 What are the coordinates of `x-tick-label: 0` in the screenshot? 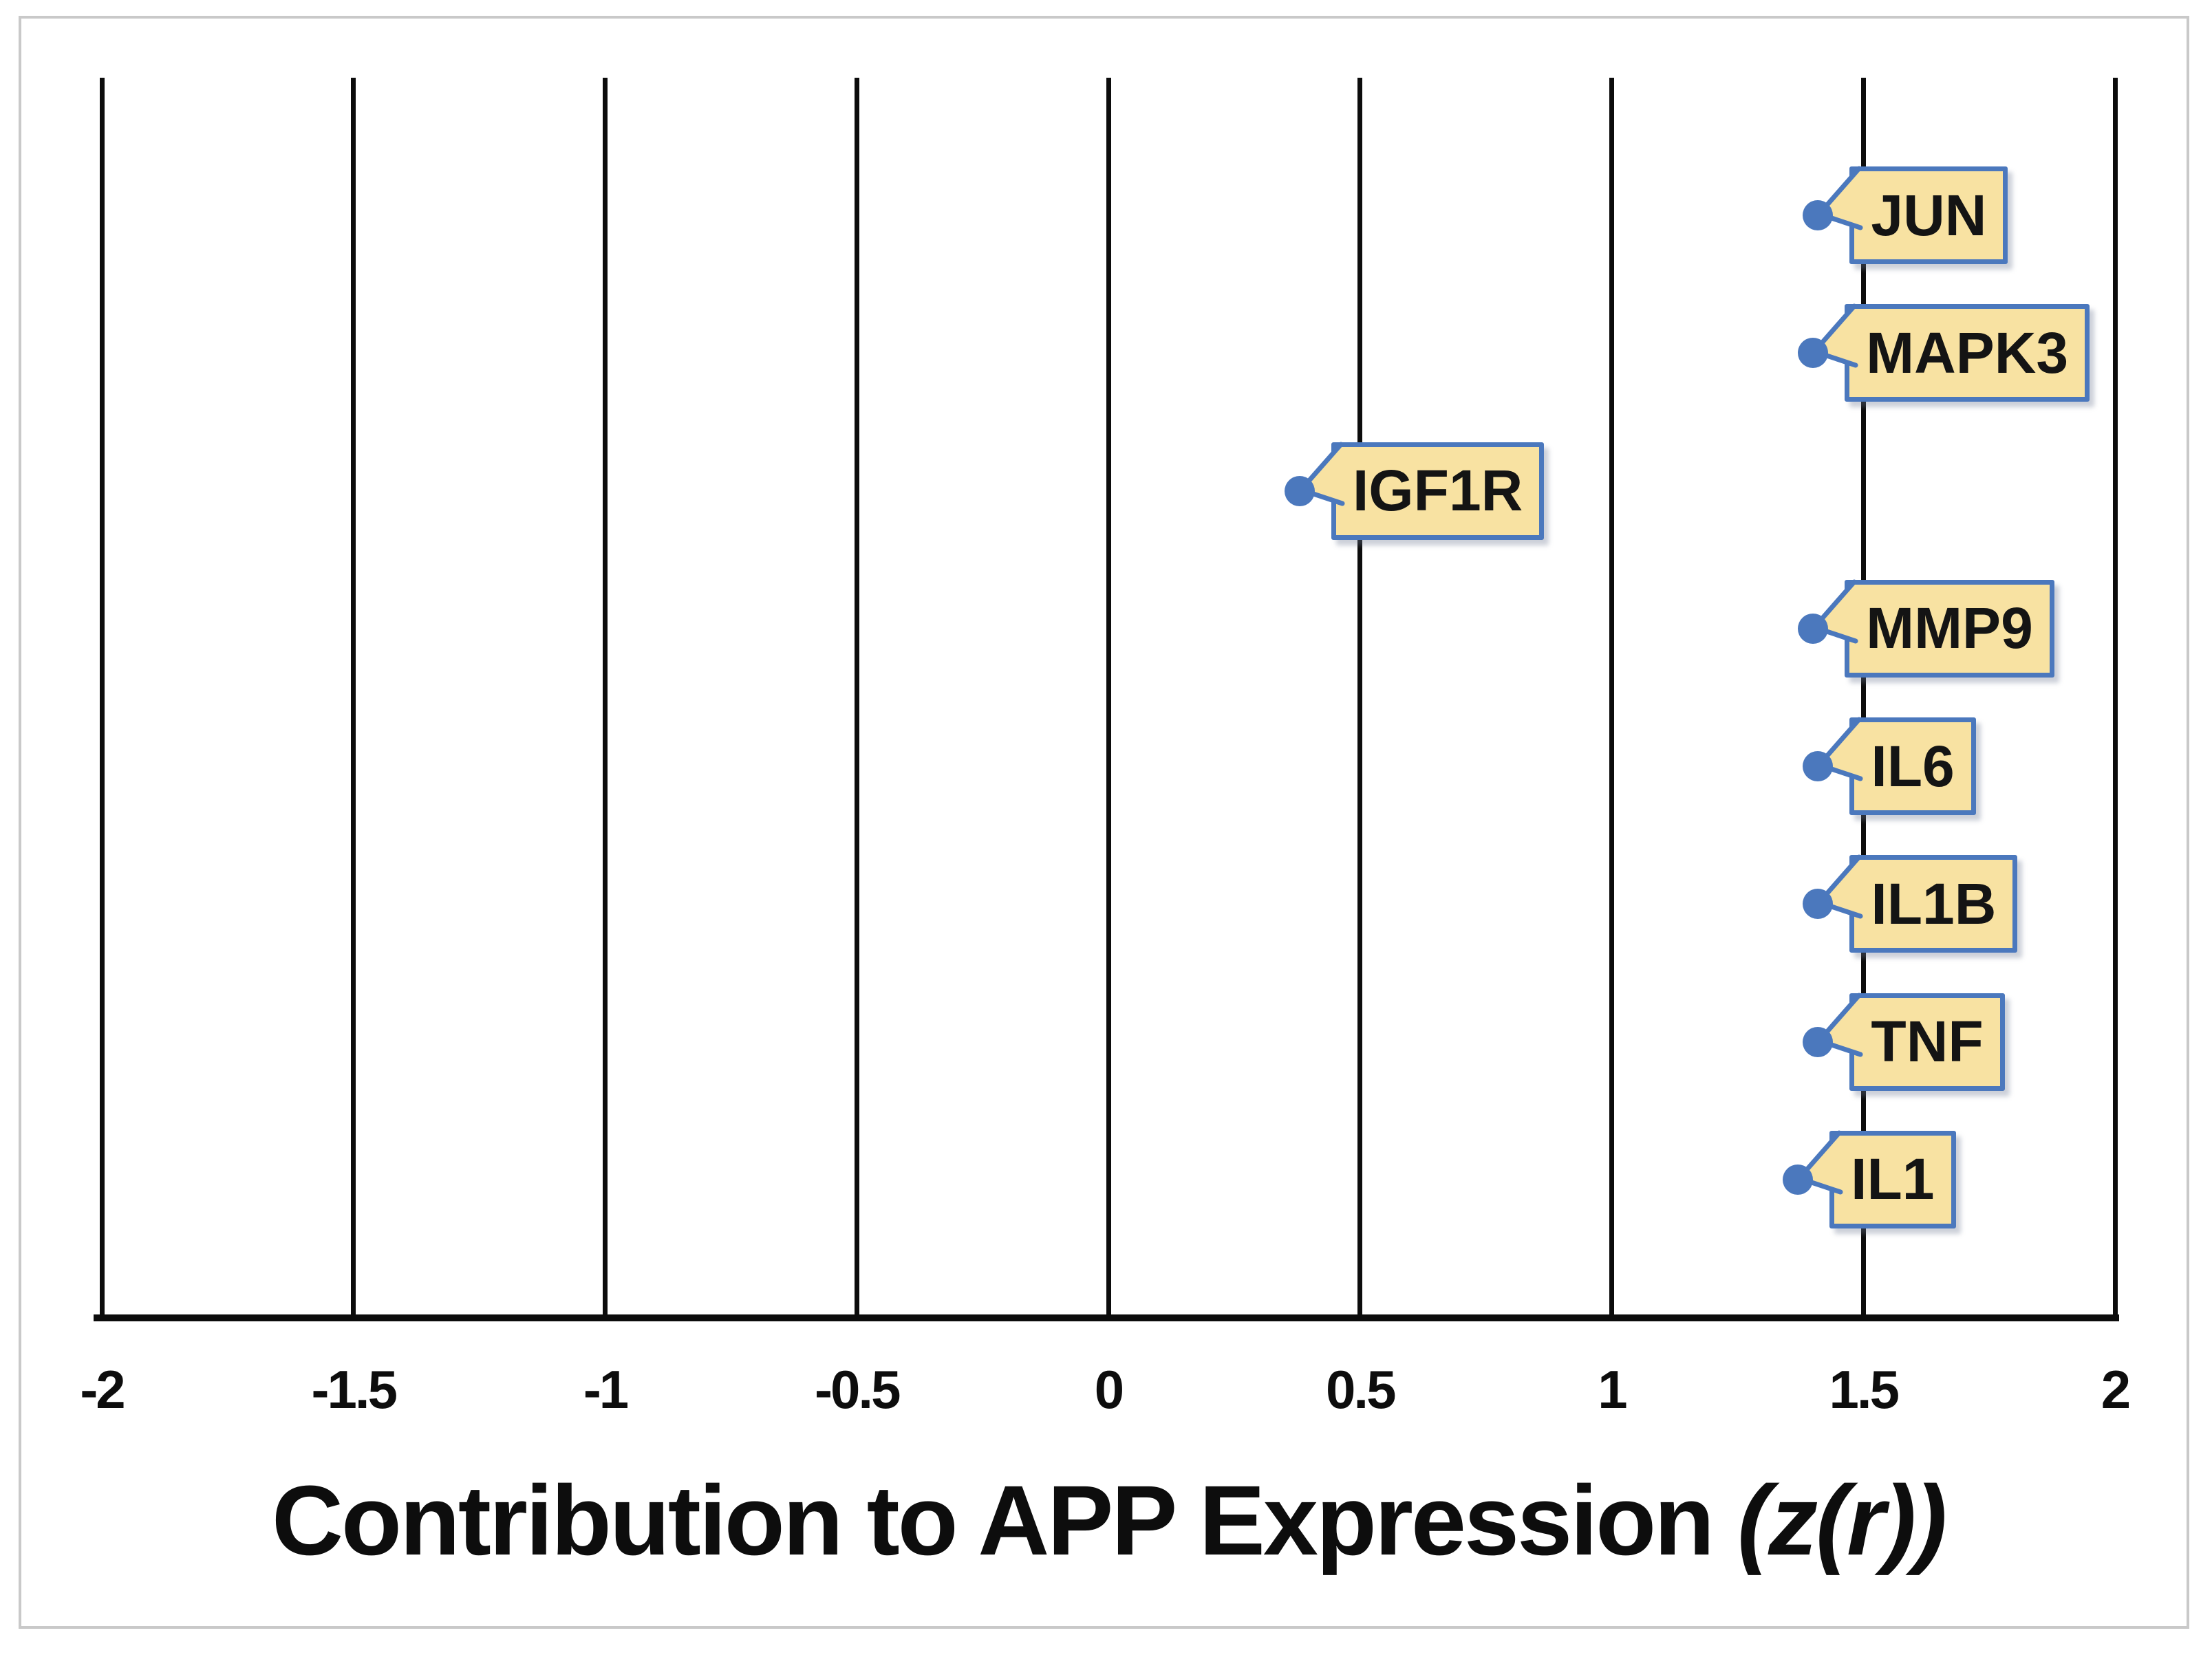 It's located at (1109, 1389).